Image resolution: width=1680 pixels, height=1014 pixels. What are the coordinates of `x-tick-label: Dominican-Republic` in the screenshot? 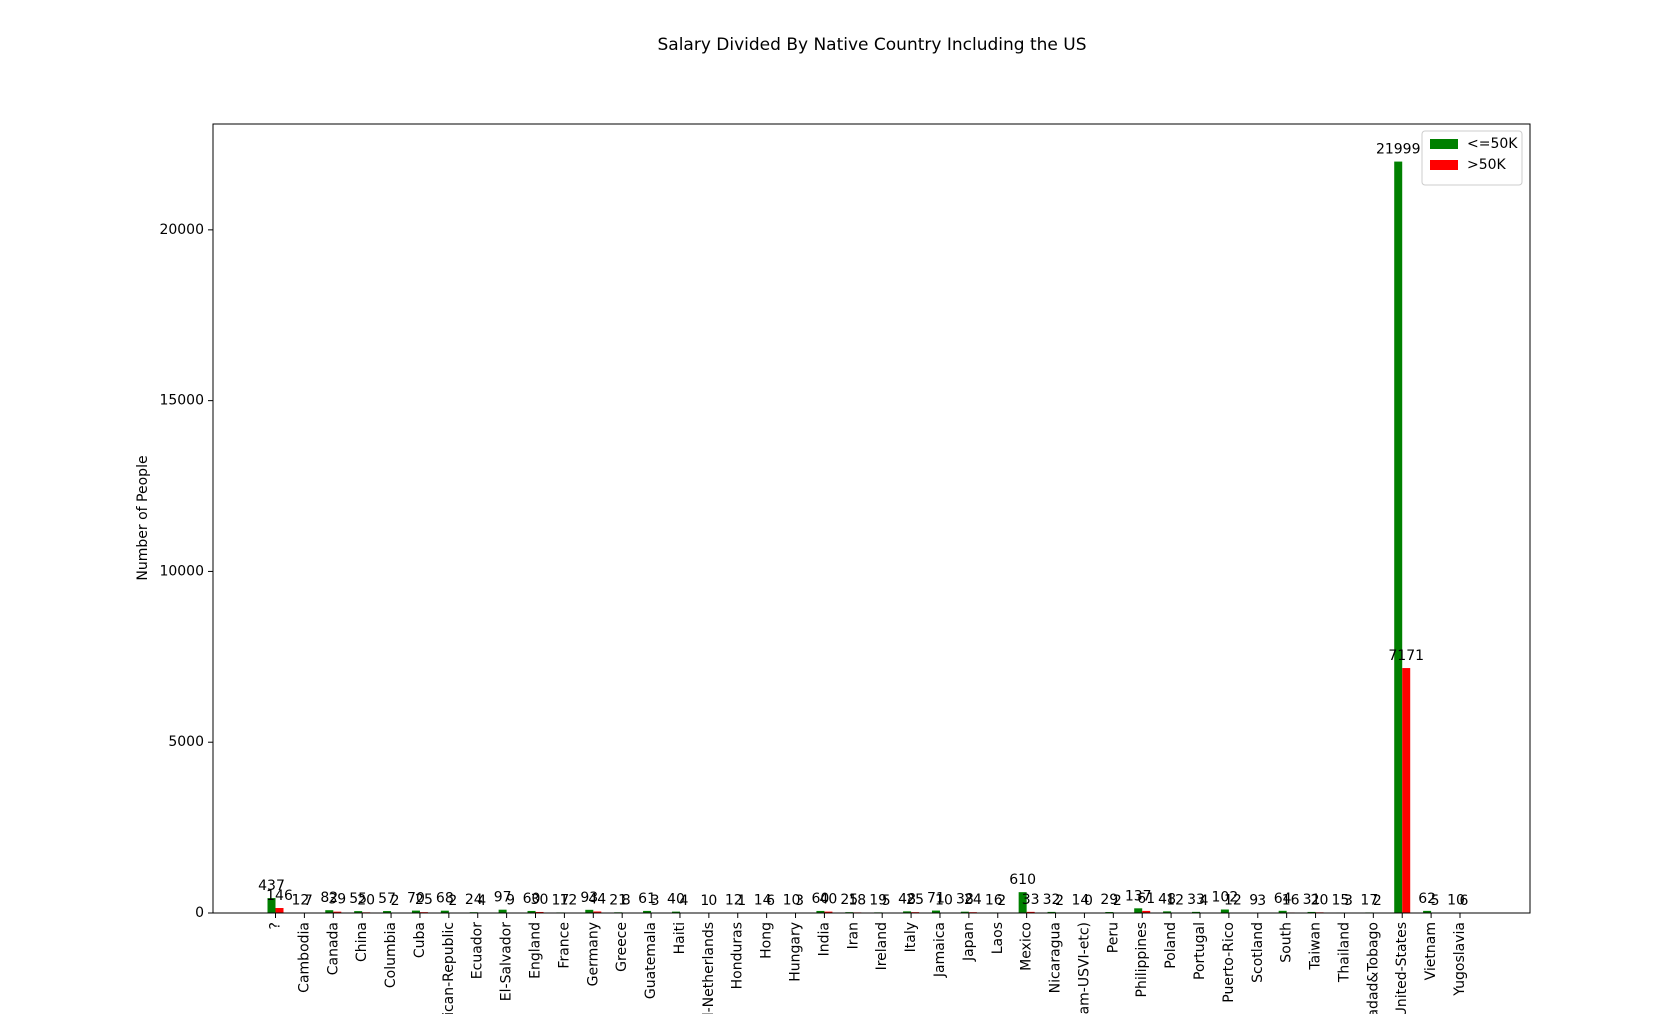 It's located at (449, 968).